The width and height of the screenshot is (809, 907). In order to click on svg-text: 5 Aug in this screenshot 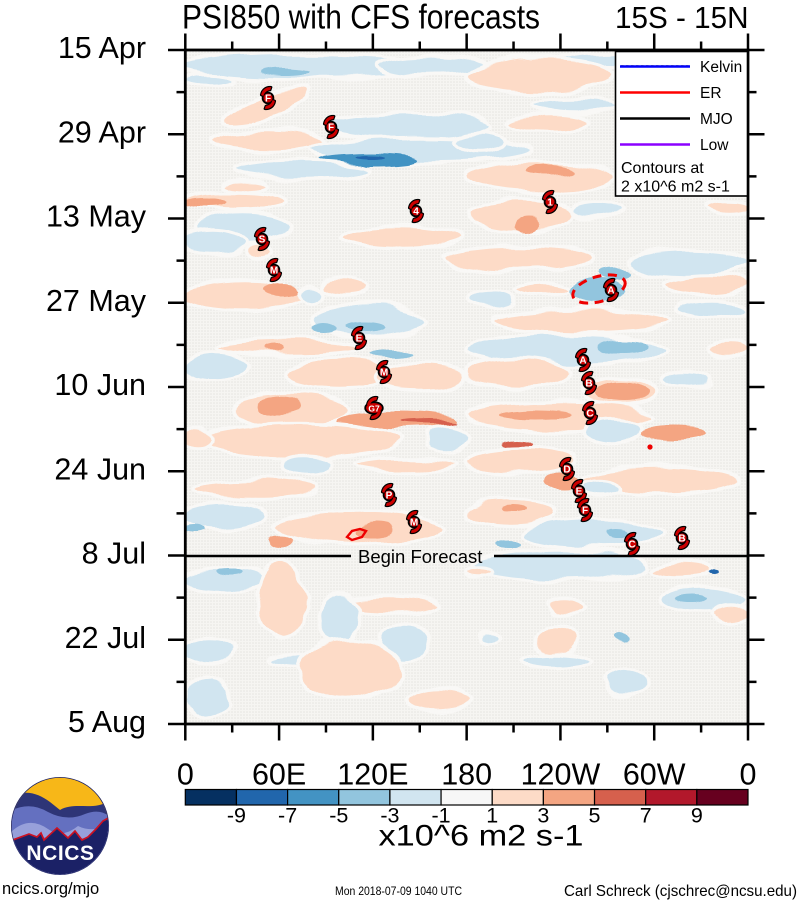, I will do `click(107, 722)`.